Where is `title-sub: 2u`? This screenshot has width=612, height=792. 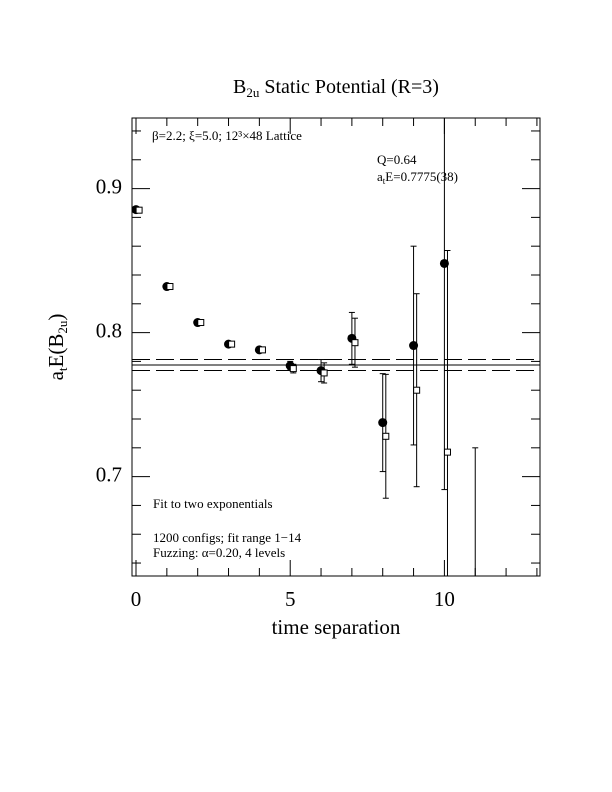 title-sub: 2u is located at coordinates (253, 92).